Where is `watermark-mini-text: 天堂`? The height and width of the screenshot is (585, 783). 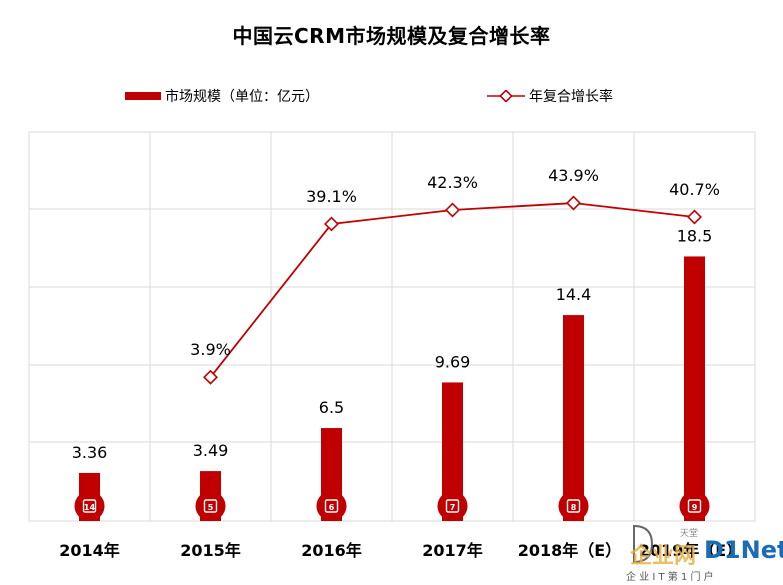
watermark-mini-text: 天堂 is located at coordinates (689, 534).